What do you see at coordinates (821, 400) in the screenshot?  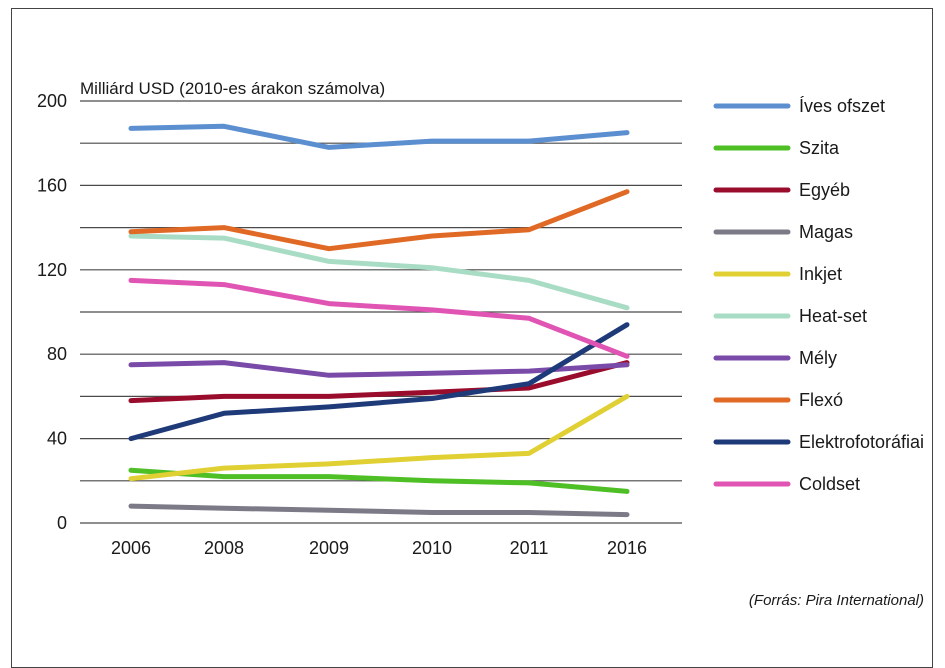 I see `legend-label: Flexó` at bounding box center [821, 400].